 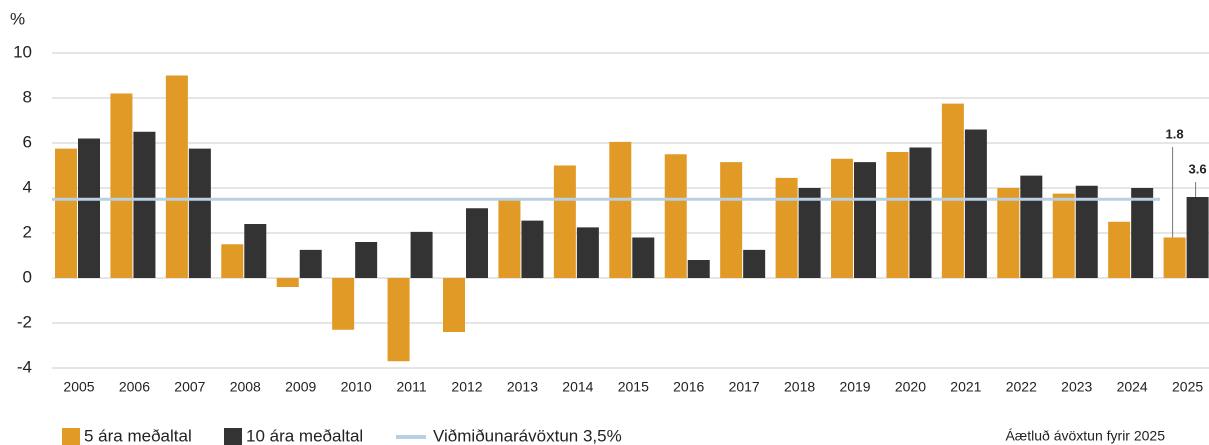 What do you see at coordinates (522, 387) in the screenshot?
I see `x-tick-label: 2013` at bounding box center [522, 387].